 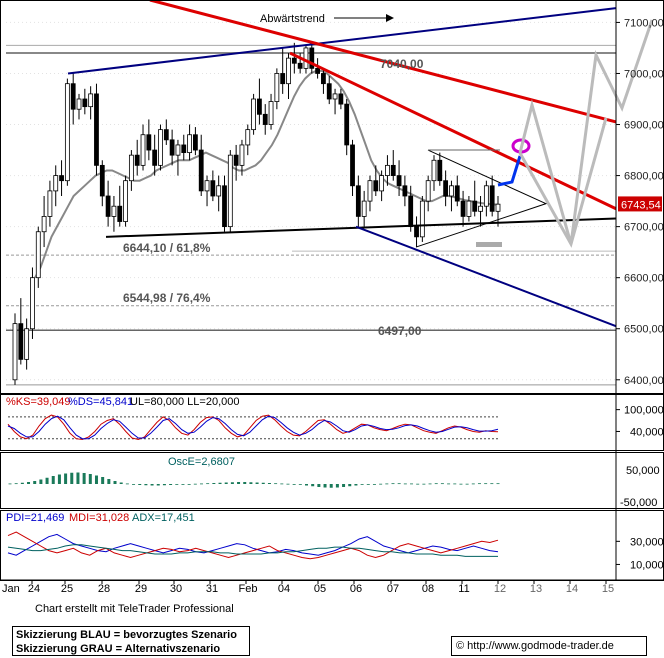 What do you see at coordinates (104, 589) in the screenshot?
I see `x-tick-label: 28` at bounding box center [104, 589].